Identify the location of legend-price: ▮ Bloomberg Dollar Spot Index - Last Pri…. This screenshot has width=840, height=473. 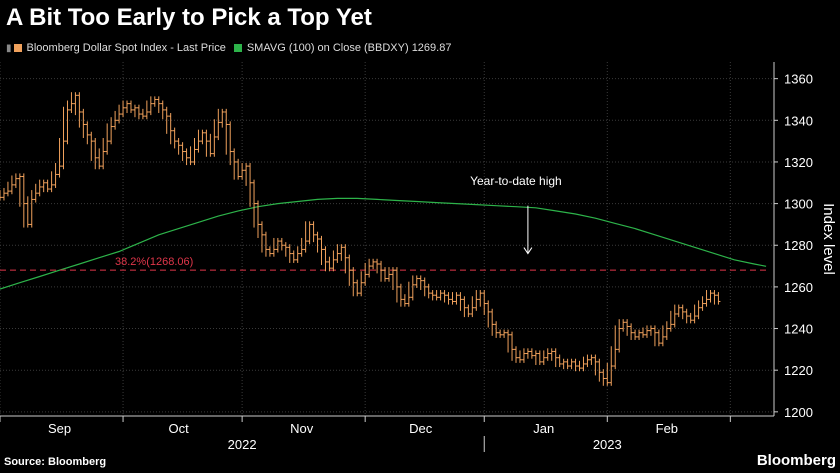
(116, 48).